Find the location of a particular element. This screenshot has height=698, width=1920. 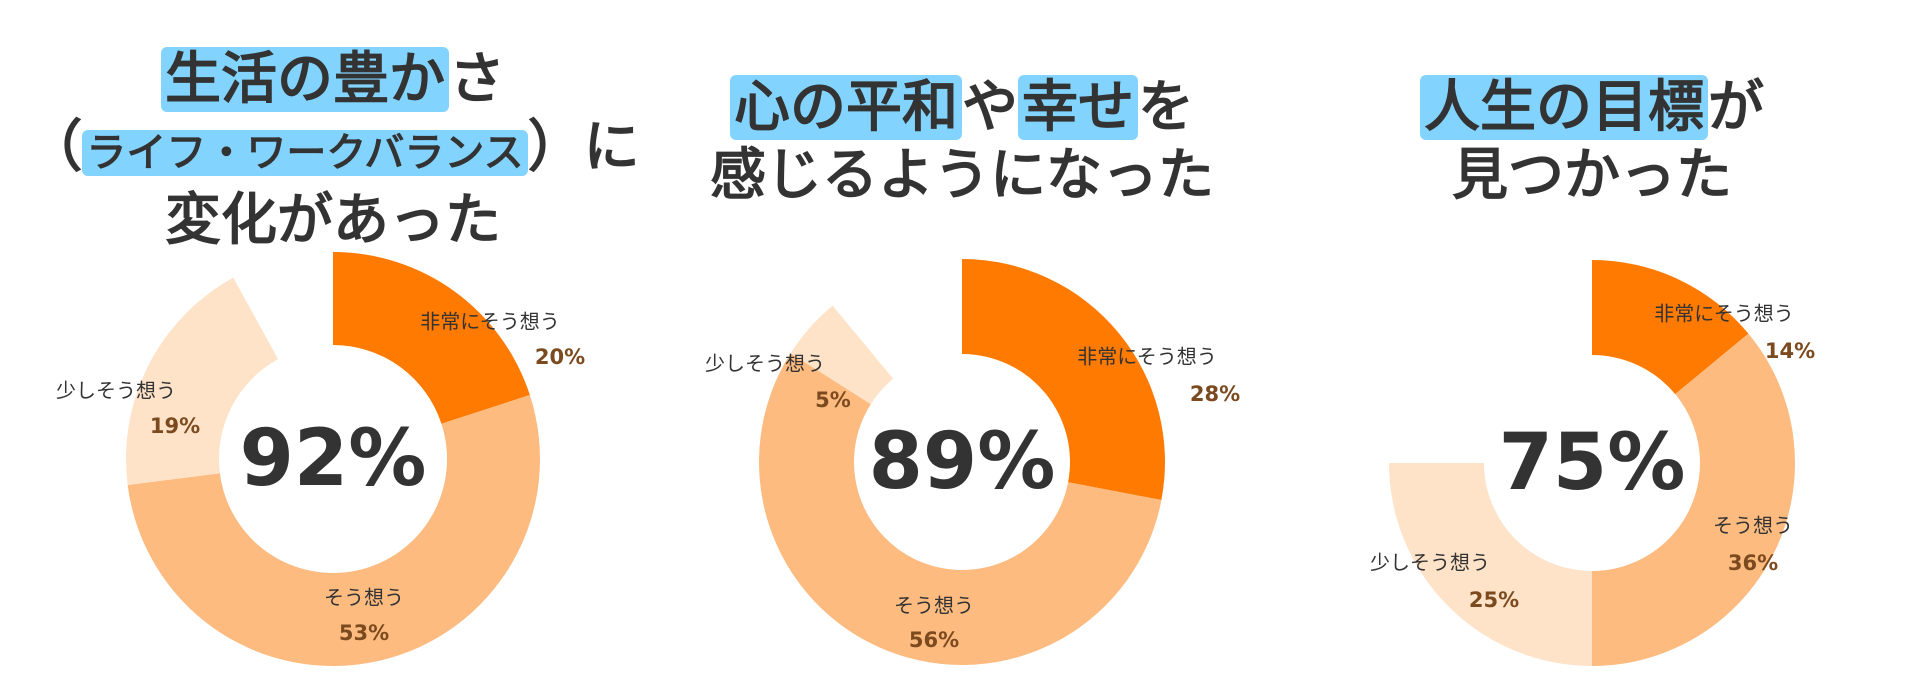

title-line: 生活の豊かさ is located at coordinates (333, 80).